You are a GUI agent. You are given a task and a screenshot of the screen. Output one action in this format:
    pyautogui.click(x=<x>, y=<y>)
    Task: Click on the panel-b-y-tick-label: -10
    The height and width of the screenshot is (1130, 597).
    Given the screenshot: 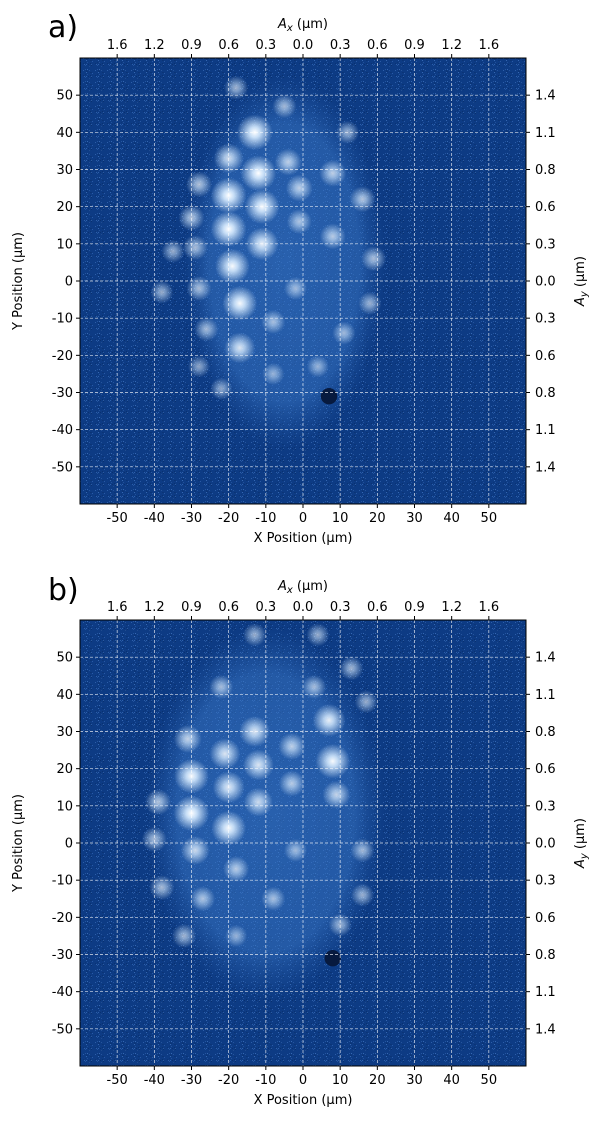 What is the action you would take?
    pyautogui.click(x=62, y=881)
    